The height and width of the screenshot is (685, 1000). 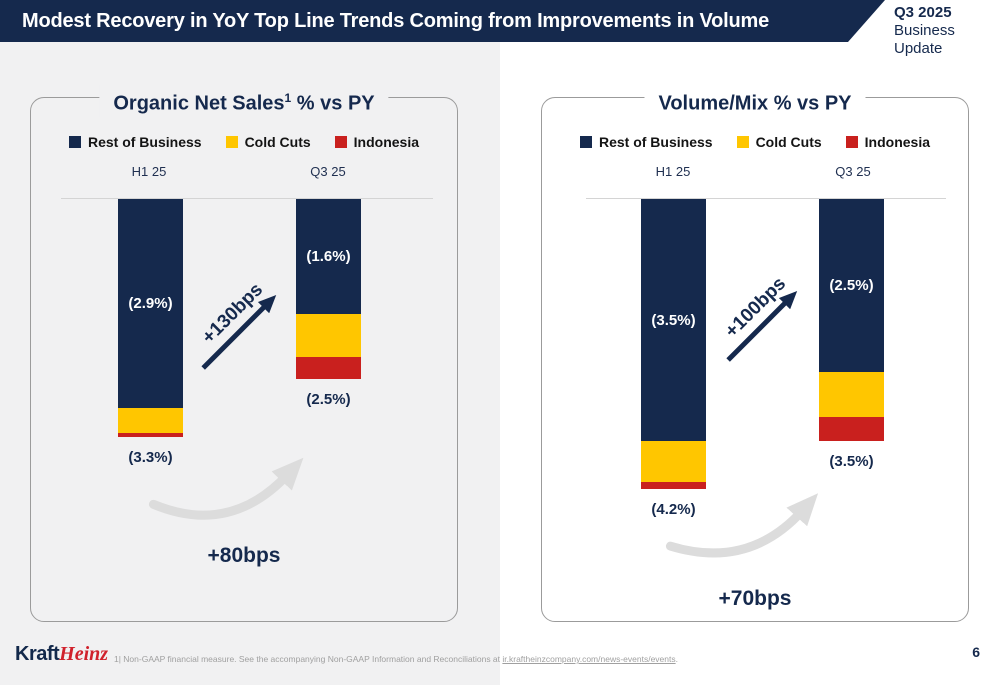 I want to click on date-badge: Q3 2025 Business Update, so click(x=947, y=31).